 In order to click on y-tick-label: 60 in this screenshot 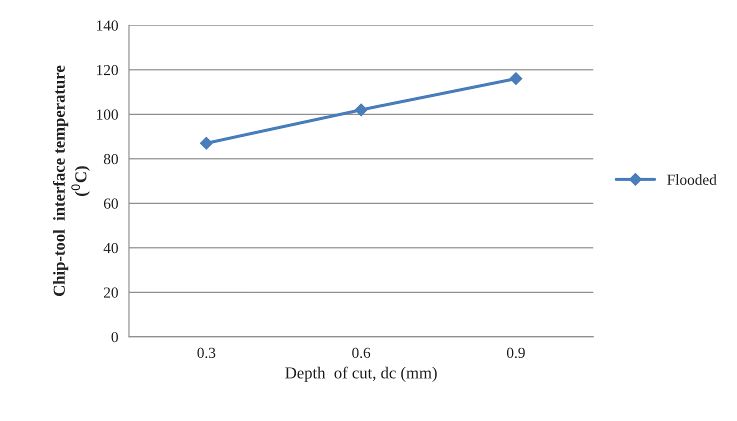, I will do `click(111, 203)`.